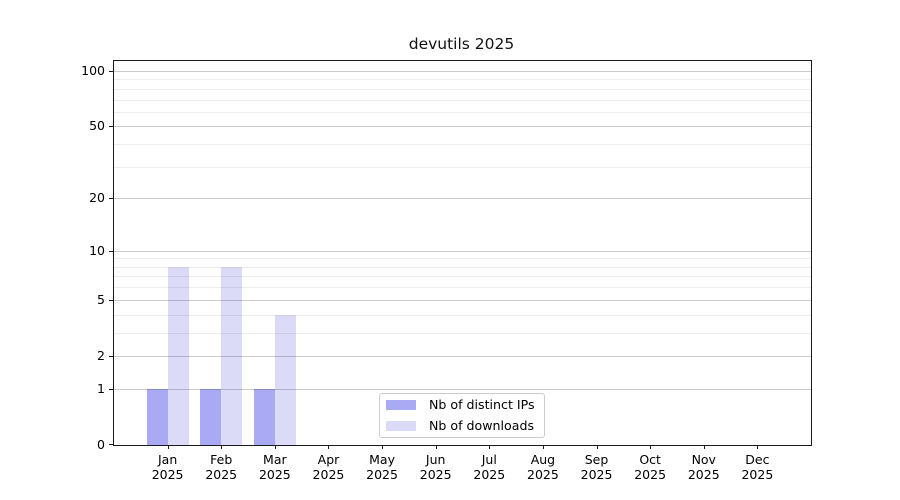 Image resolution: width=900 pixels, height=500 pixels. Describe the element at coordinates (435, 467) in the screenshot. I see `x-tick-label: Jun 2025` at that location.